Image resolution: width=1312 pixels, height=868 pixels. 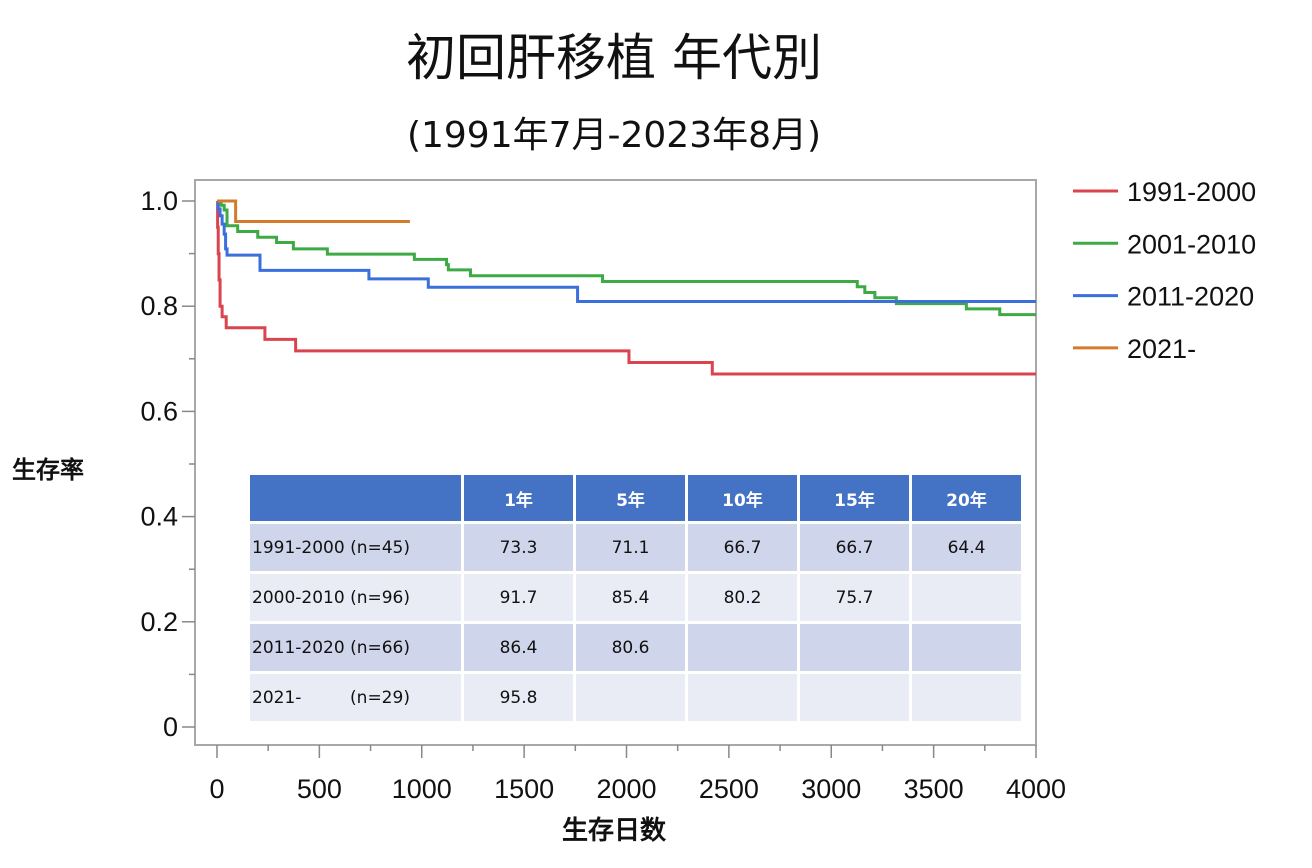 I want to click on legend-label: 2001-2010, so click(x=1191, y=244).